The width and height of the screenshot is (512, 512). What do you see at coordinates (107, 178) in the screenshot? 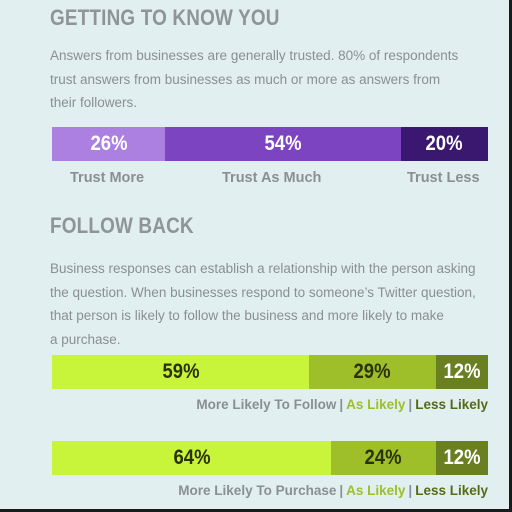
I see `trust-more-label: Trust More` at bounding box center [107, 178].